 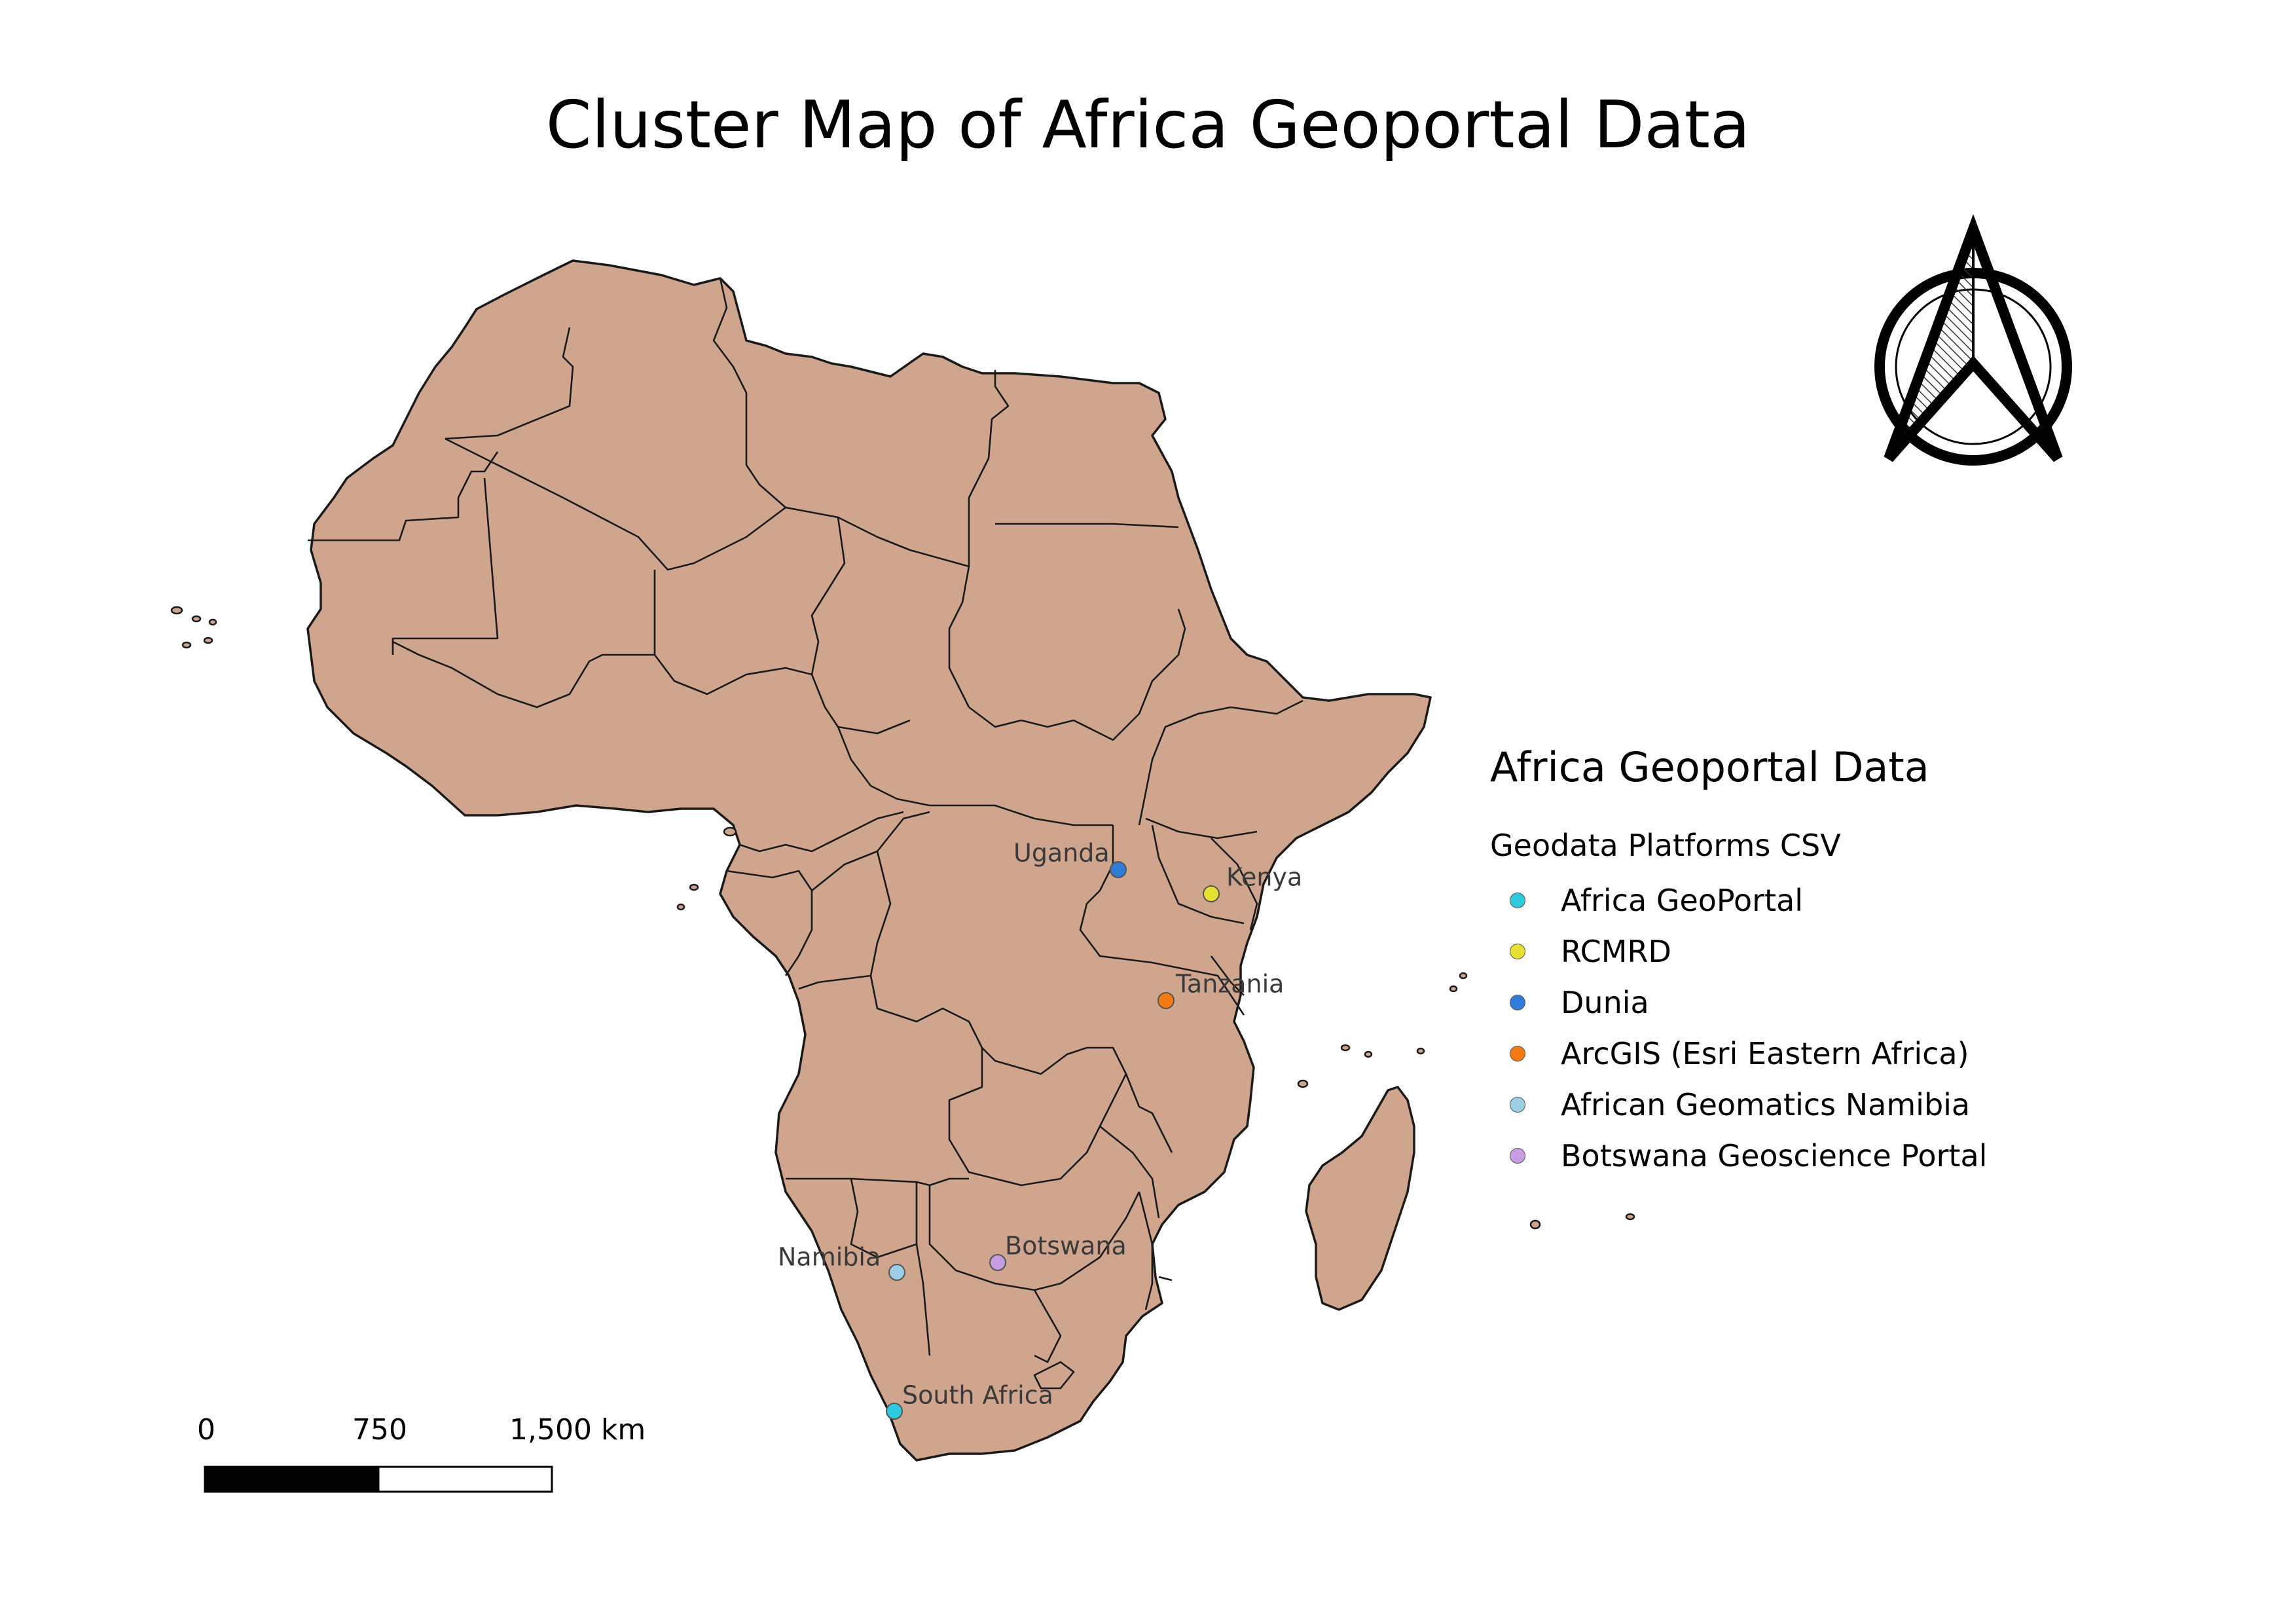 What do you see at coordinates (977, 1395) in the screenshot?
I see `map-point-label: South Africa` at bounding box center [977, 1395].